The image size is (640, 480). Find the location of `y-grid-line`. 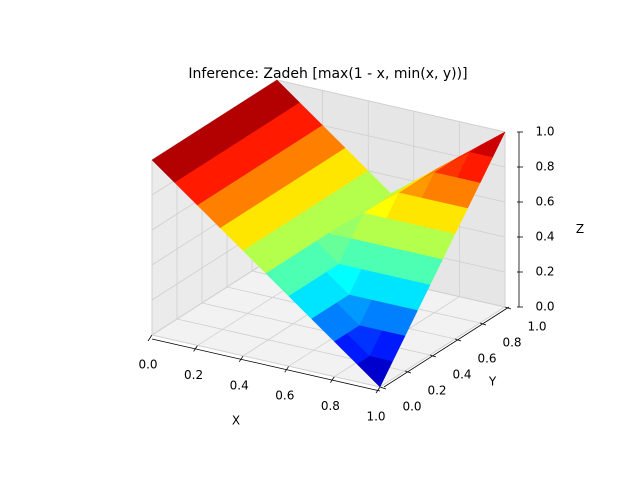

y-grid-line is located at coordinates (266, 361).